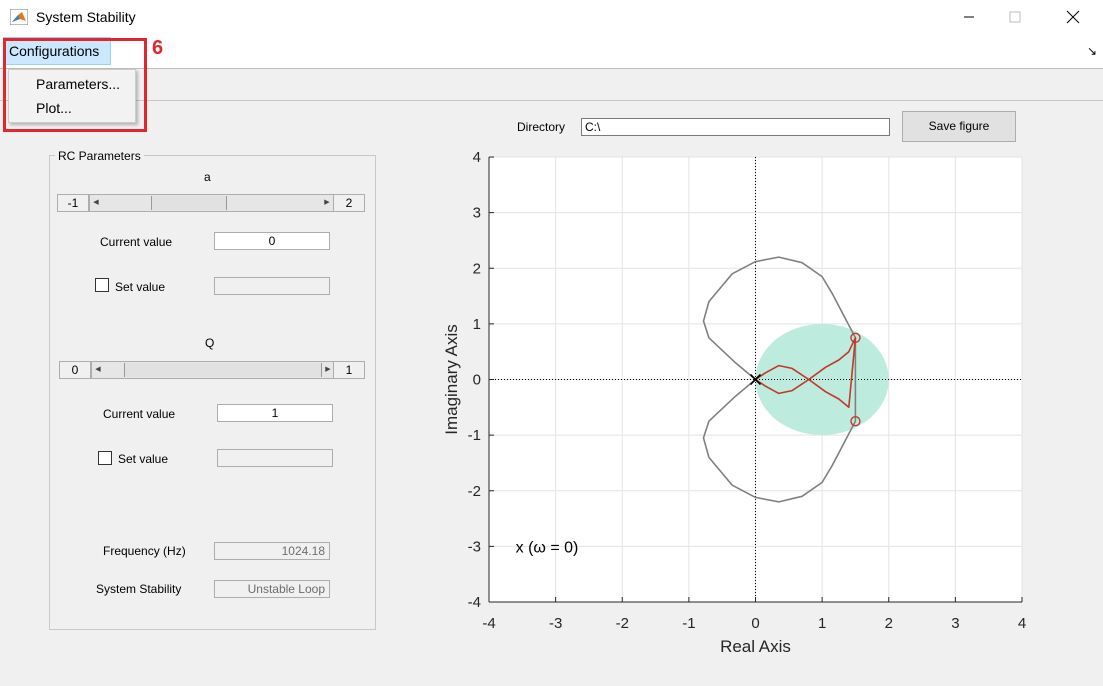 The width and height of the screenshot is (1103, 686). I want to click on x-tick-label: -2, so click(622, 623).